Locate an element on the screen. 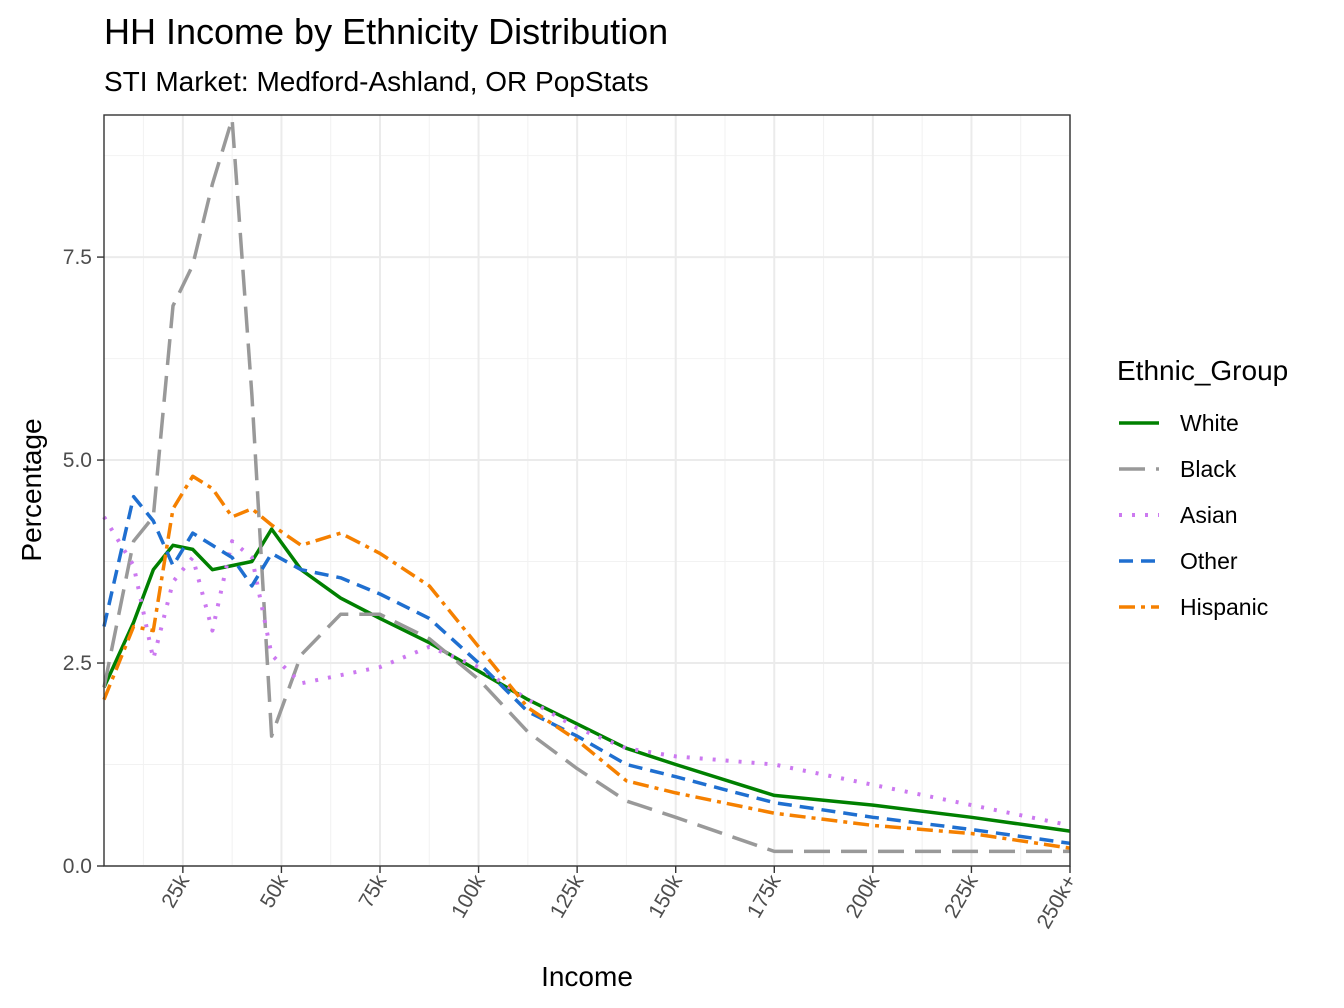 This screenshot has height=1008, width=1344. legend-label-asian: Asian is located at coordinates (1209, 515).